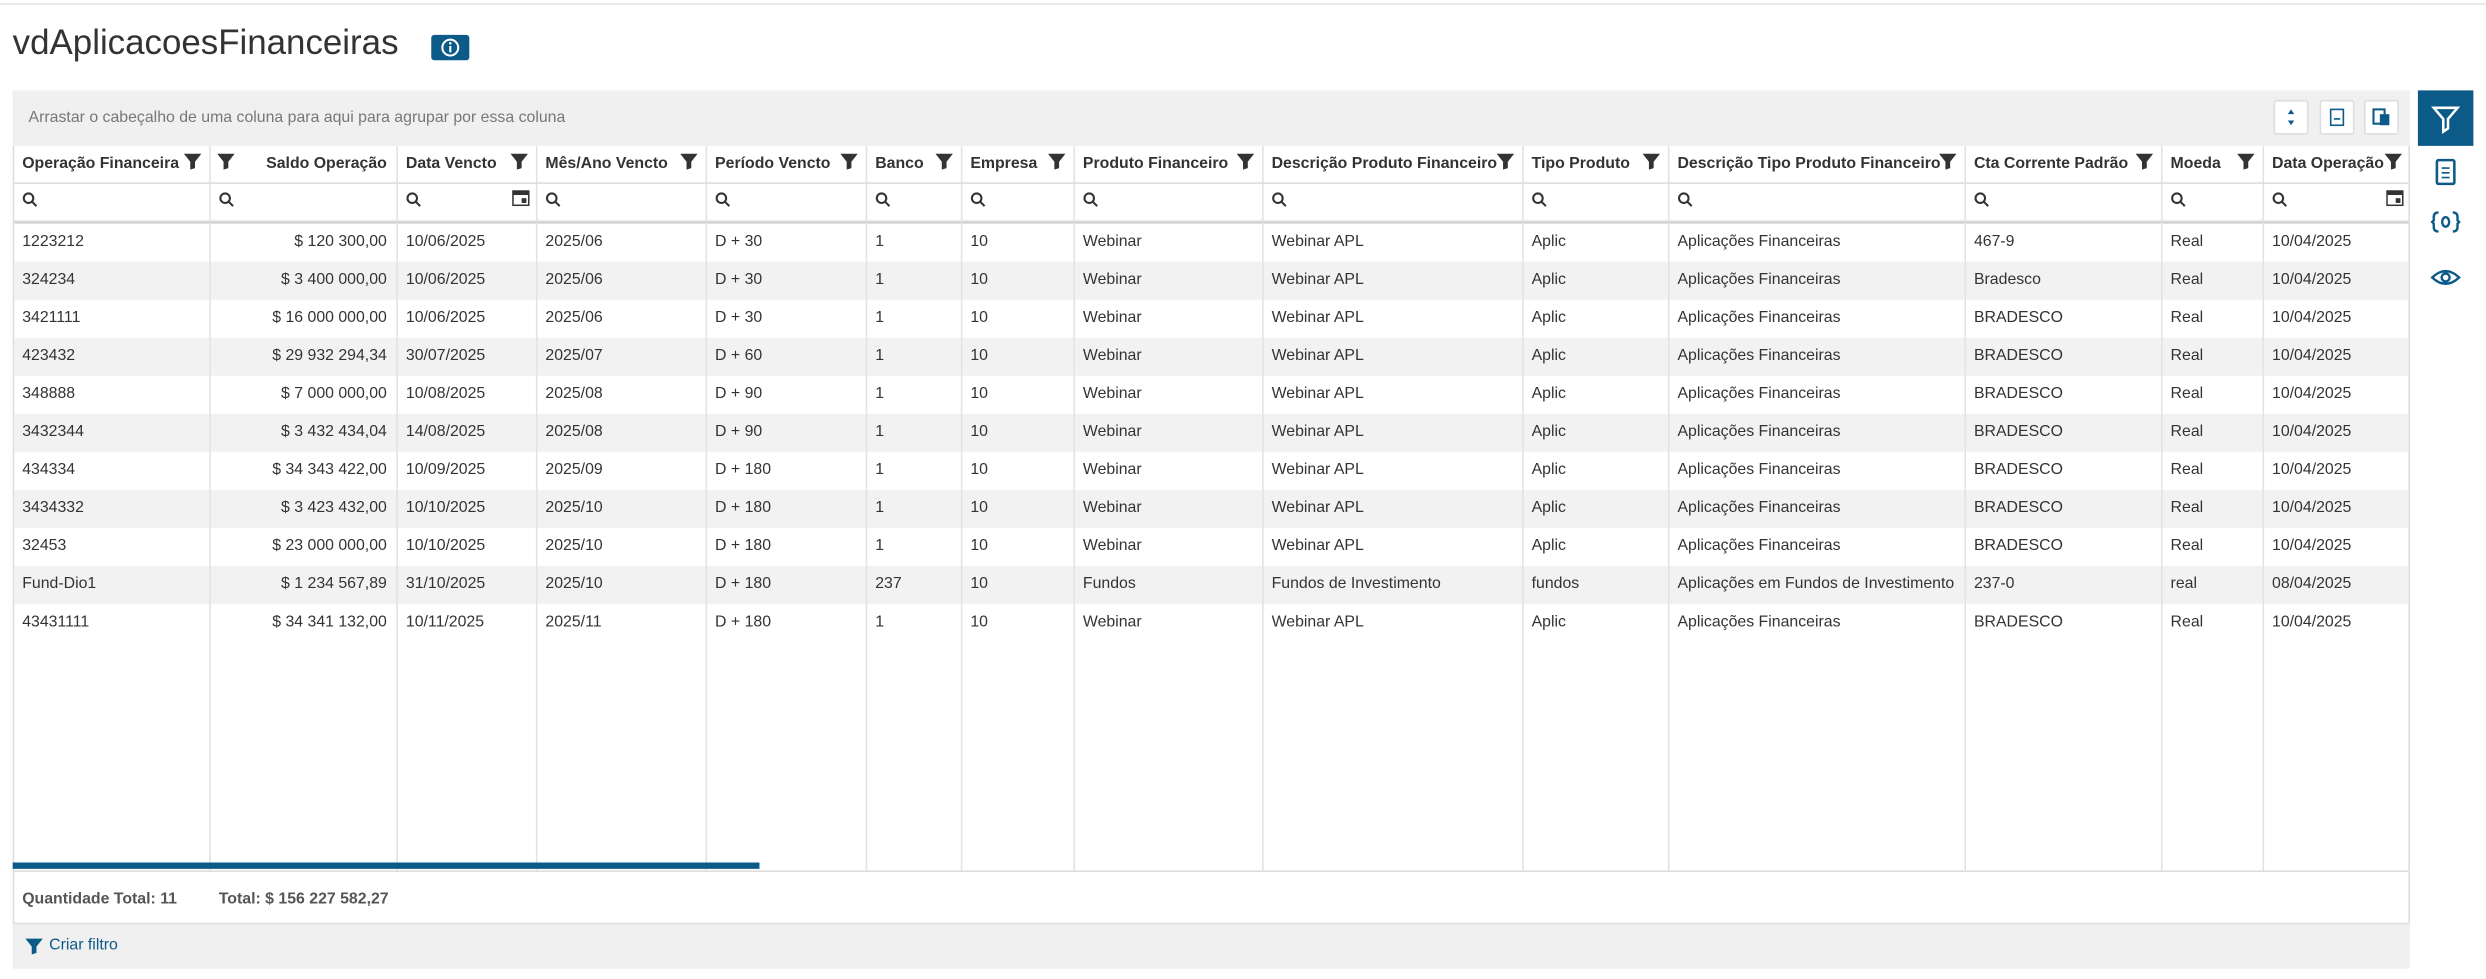  I want to click on filter-tab, so click(2445, 118).